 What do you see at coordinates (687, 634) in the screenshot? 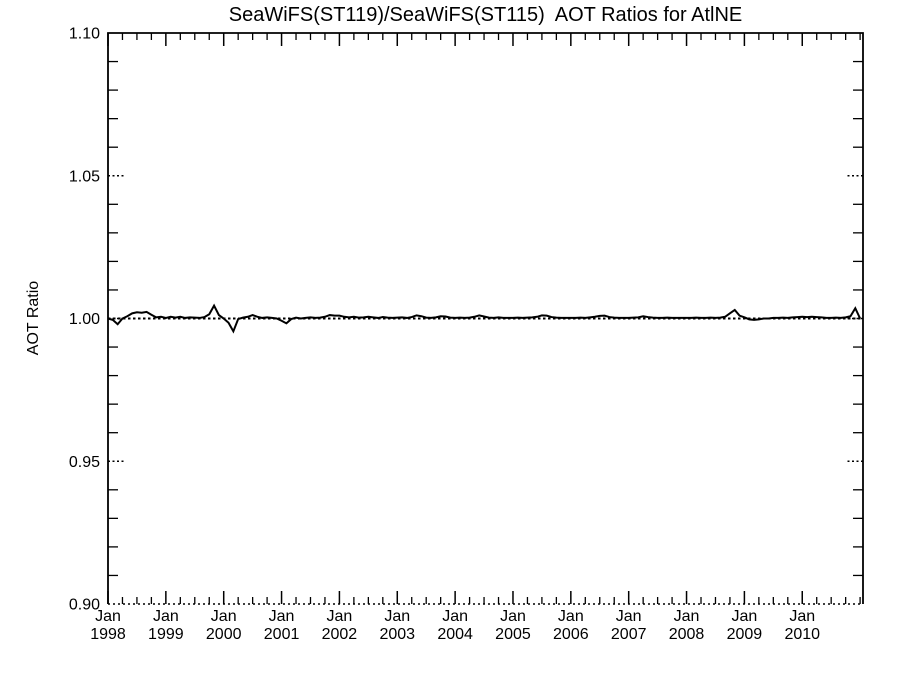
I see `x-tick-label-year: 2008` at bounding box center [687, 634].